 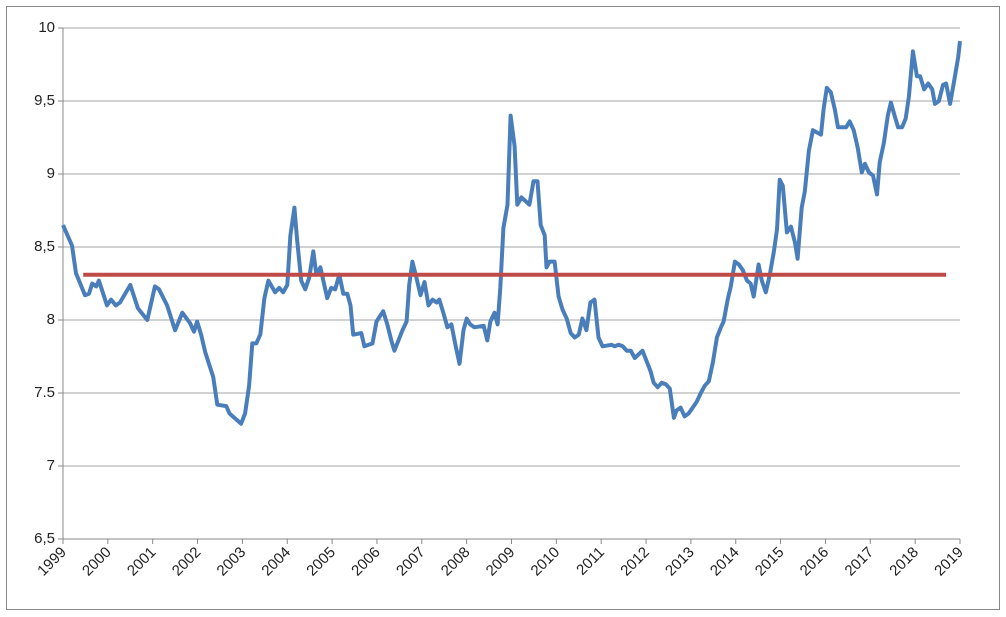 What do you see at coordinates (51, 319) in the screenshot?
I see `y-tick-label: 8` at bounding box center [51, 319].